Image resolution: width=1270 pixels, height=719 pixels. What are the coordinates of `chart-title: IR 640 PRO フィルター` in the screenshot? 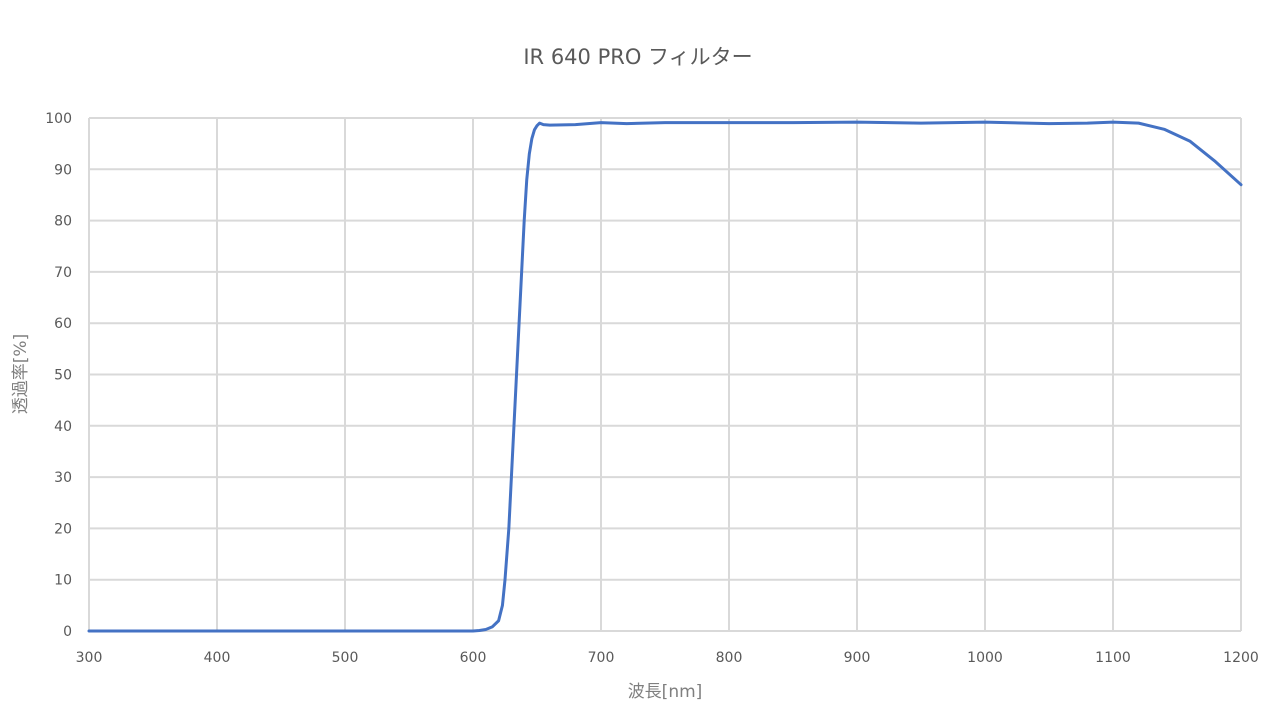 It's located at (637, 57).